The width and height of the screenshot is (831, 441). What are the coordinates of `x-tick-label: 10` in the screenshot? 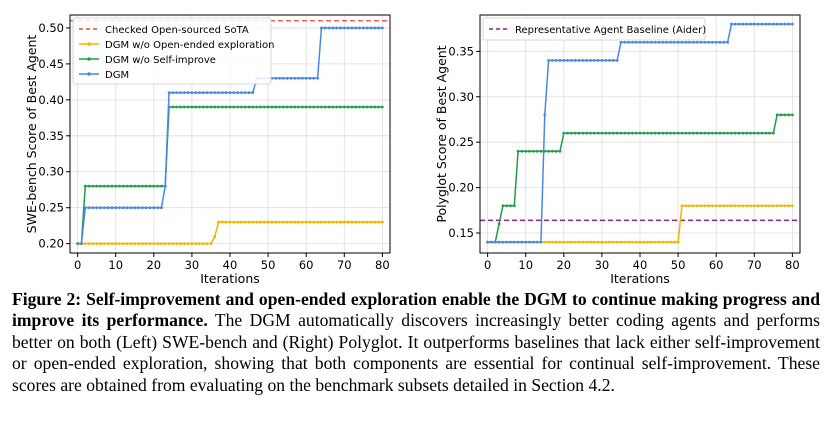 It's located at (525, 265).